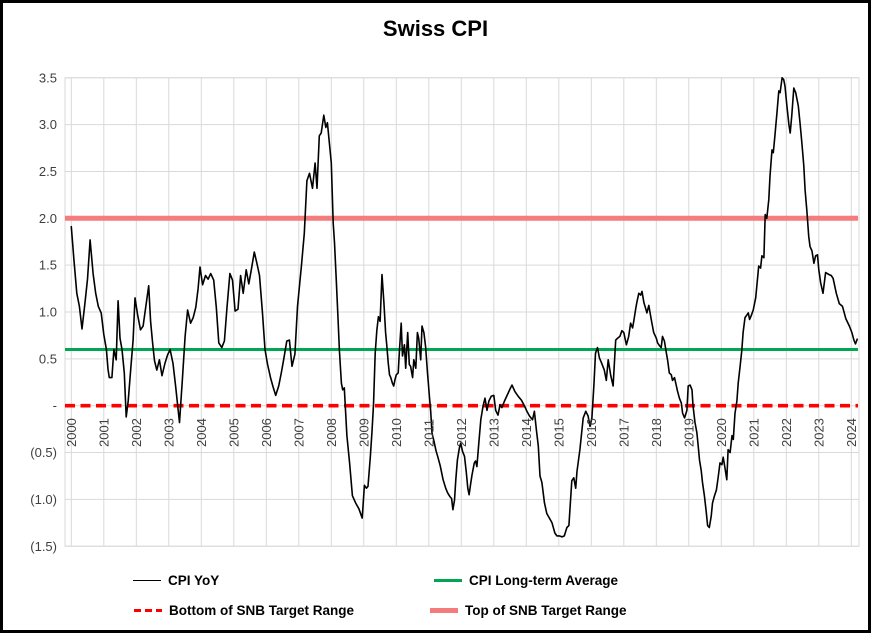 The image size is (871, 633). I want to click on x-tick-label: 2000, so click(71, 432).